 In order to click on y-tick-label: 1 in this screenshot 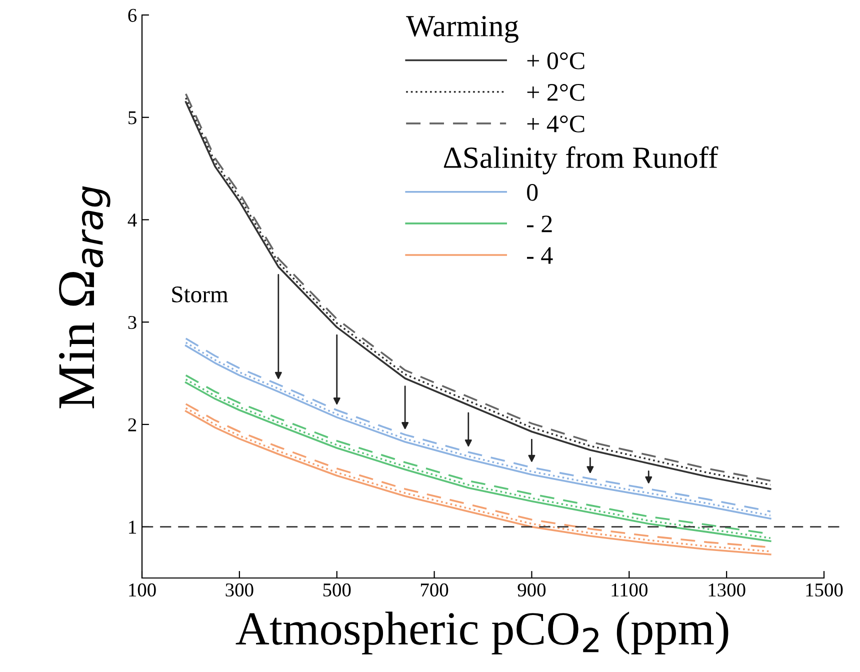, I will do `click(132, 527)`.